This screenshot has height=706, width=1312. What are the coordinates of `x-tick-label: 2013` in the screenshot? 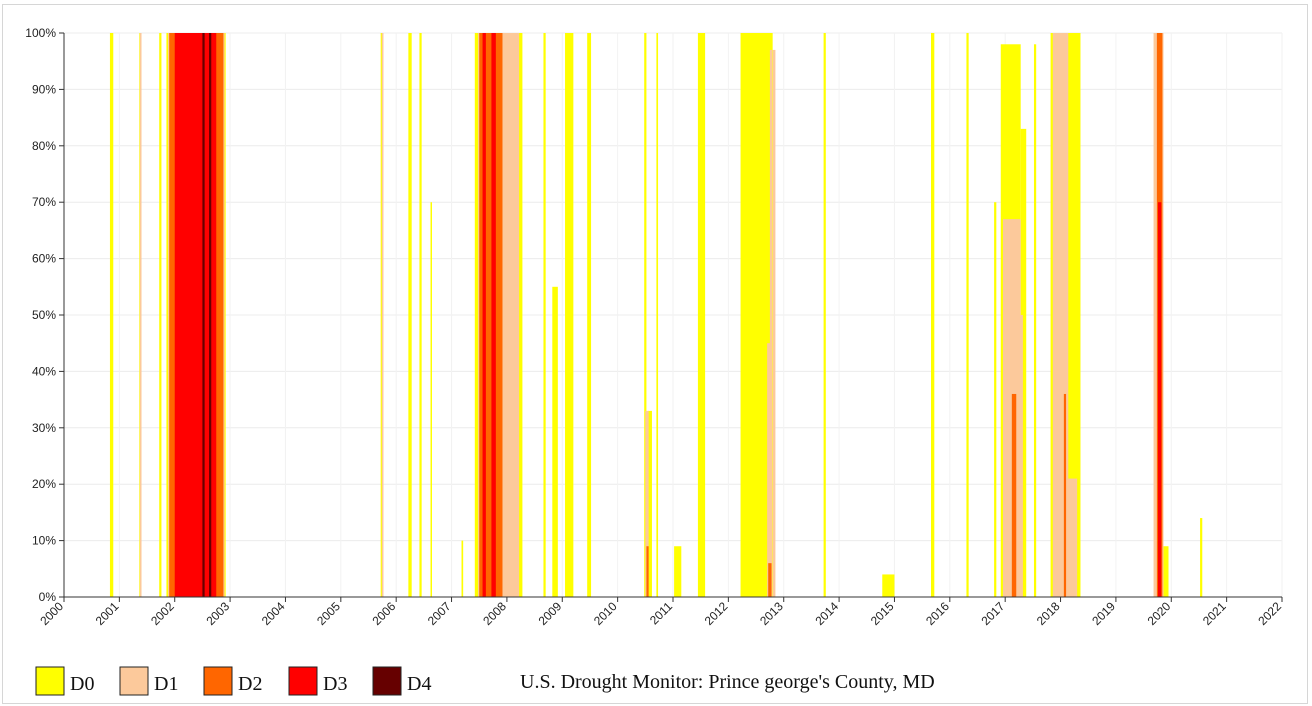 It's located at (771, 613).